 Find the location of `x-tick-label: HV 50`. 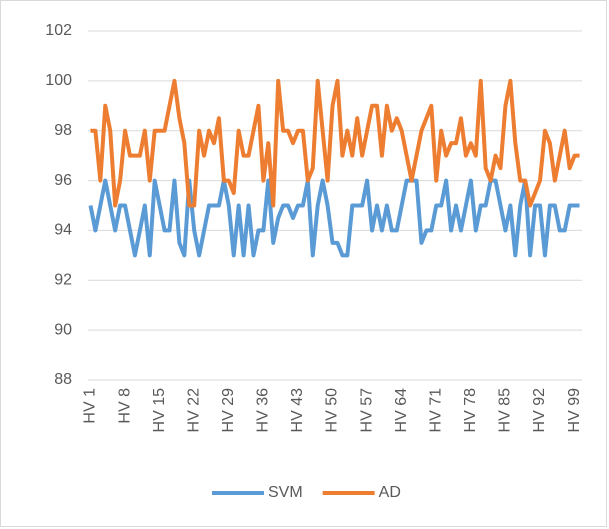

x-tick-label: HV 50 is located at coordinates (332, 410).